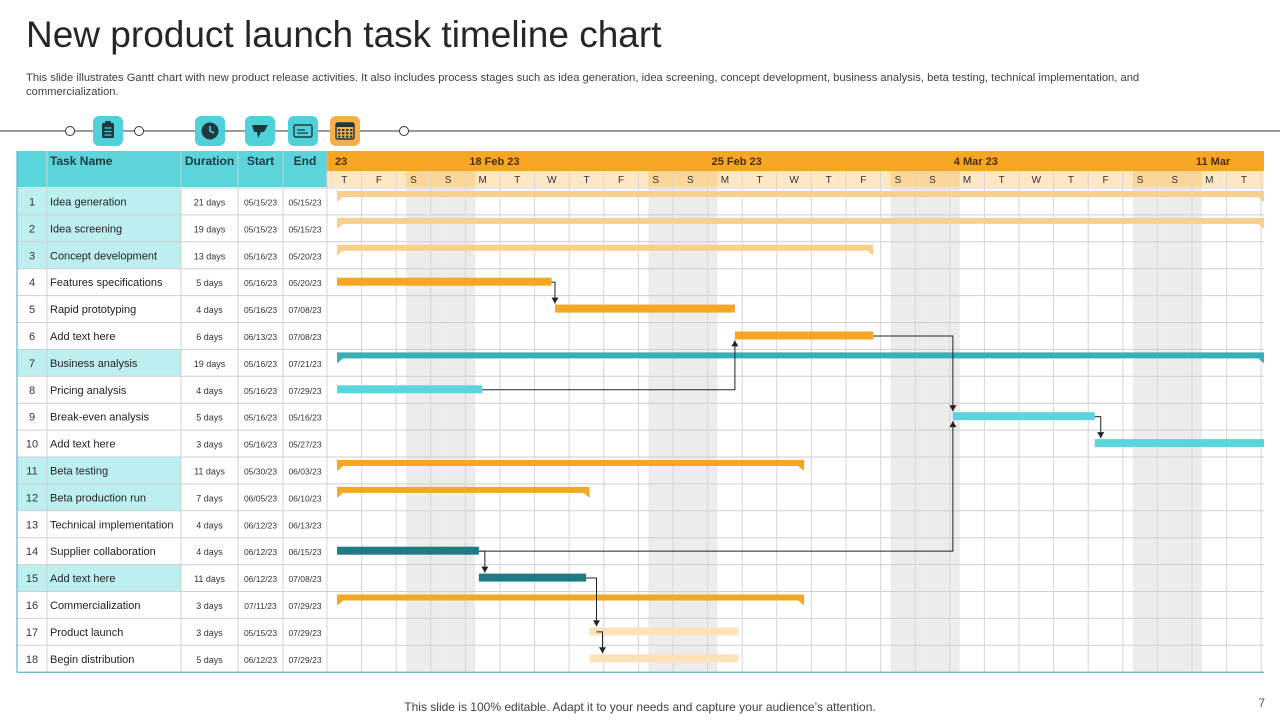 This screenshot has height=720, width=1280. What do you see at coordinates (82, 579) in the screenshot?
I see `task-name: Add text here` at bounding box center [82, 579].